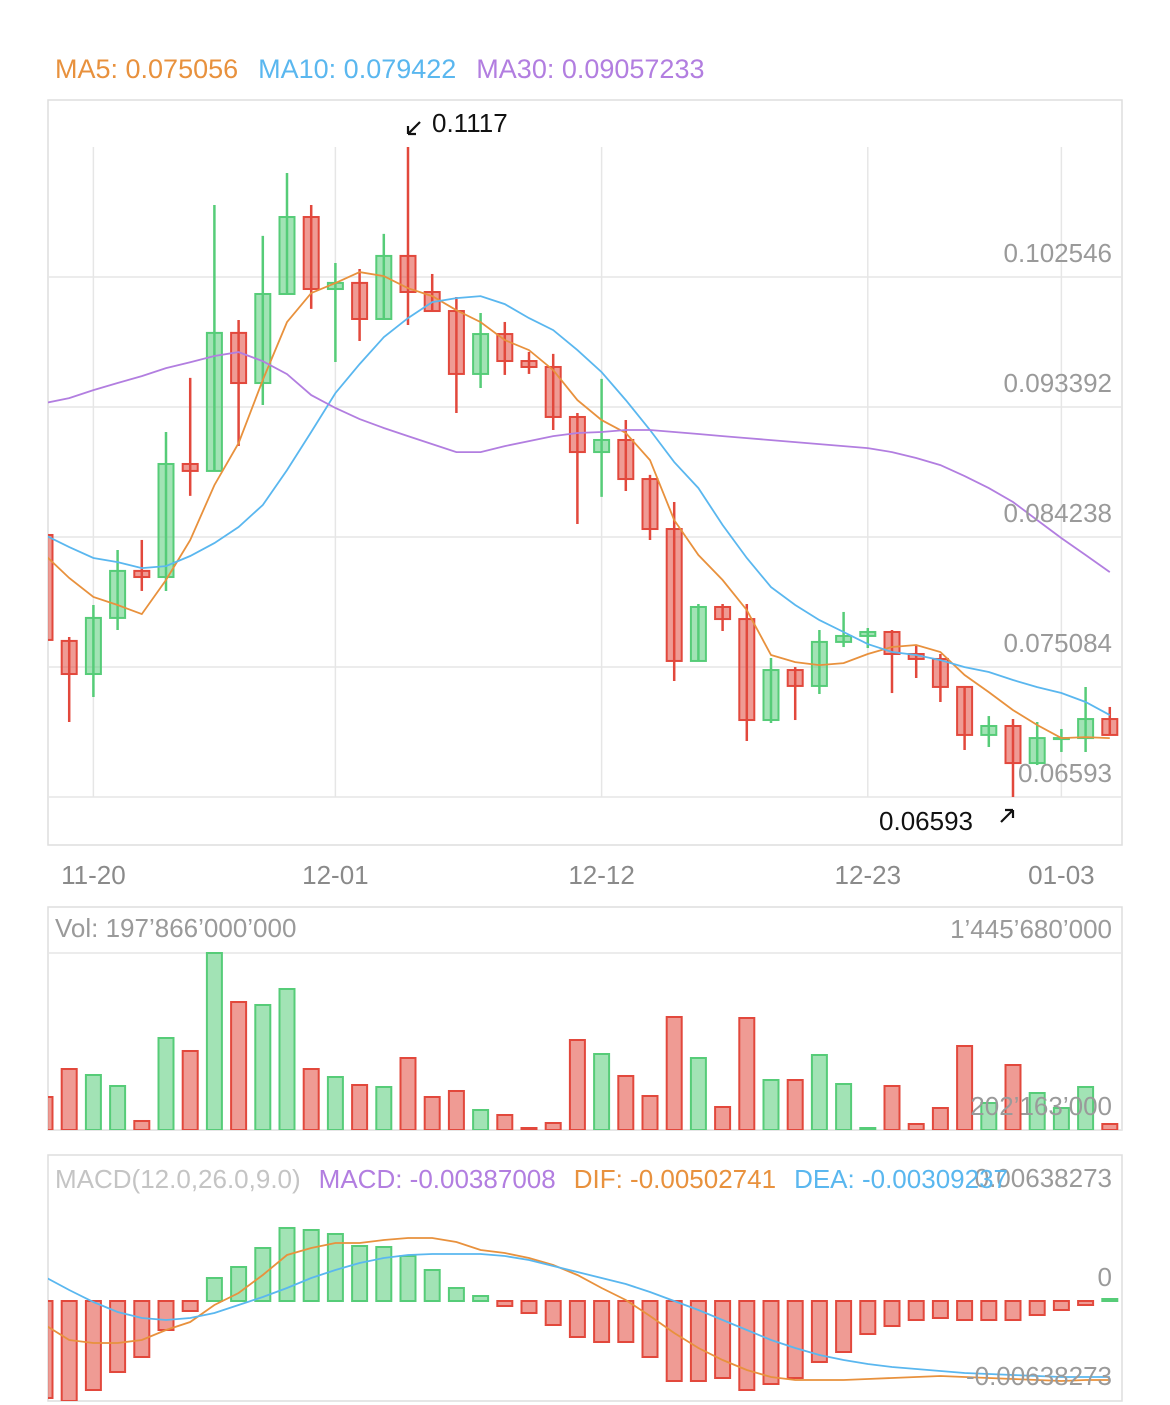  I want to click on legend-entry: MA5: 0.075056, so click(147, 69).